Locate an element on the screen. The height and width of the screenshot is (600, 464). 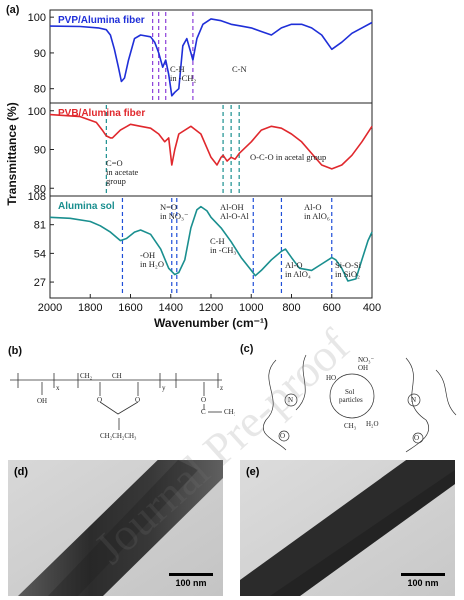
panel-d-scalebar: 100 nm is located at coordinates (191, 580).